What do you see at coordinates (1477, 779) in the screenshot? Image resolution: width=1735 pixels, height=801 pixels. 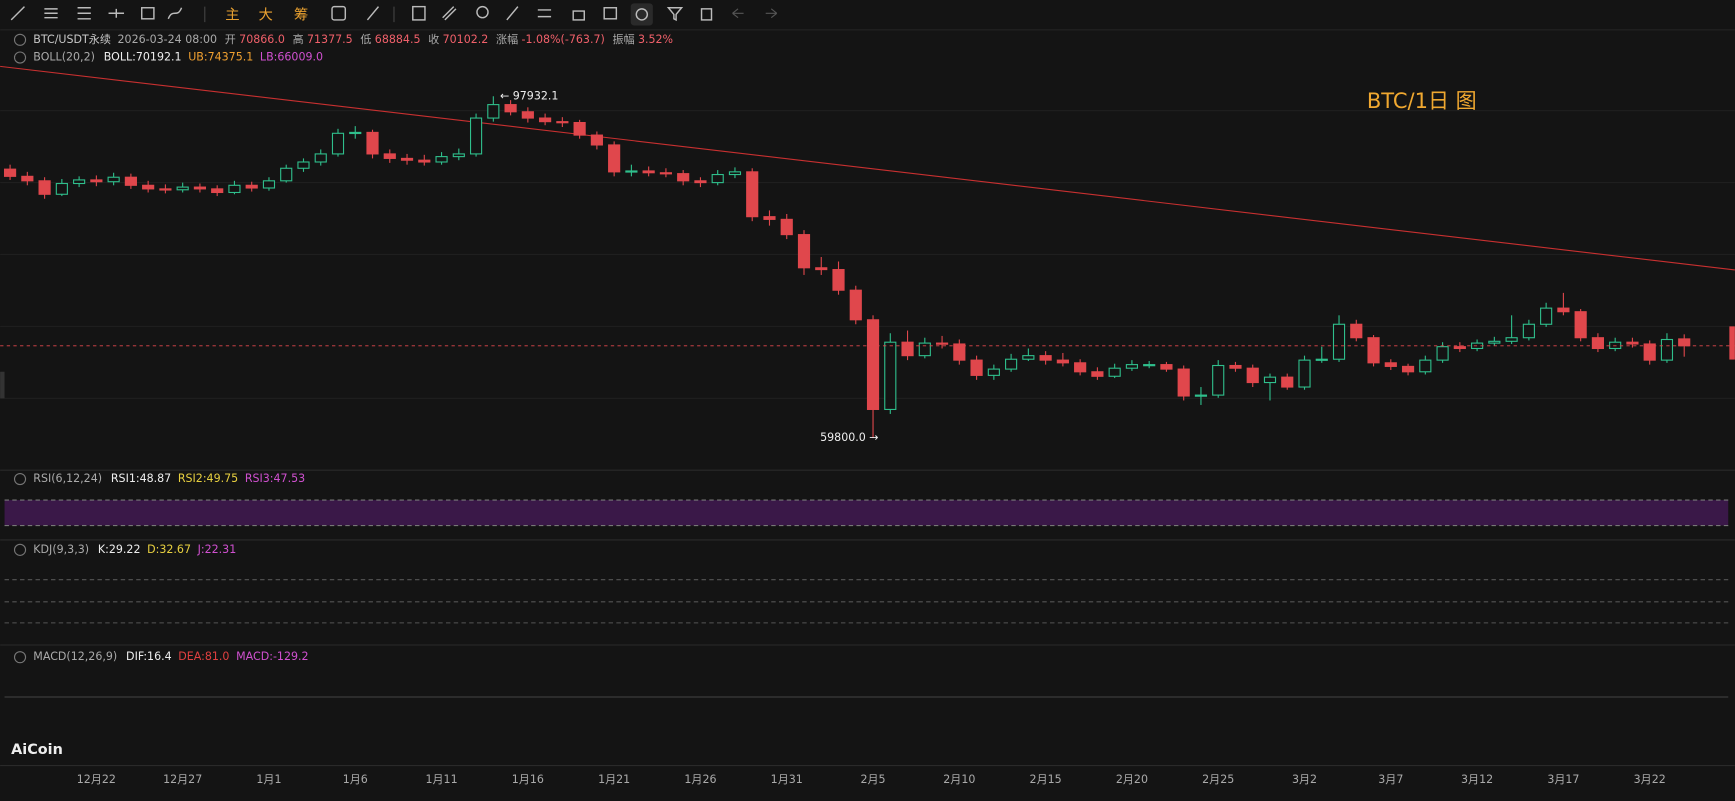 I see `x-tick-label: 3月12` at bounding box center [1477, 779].